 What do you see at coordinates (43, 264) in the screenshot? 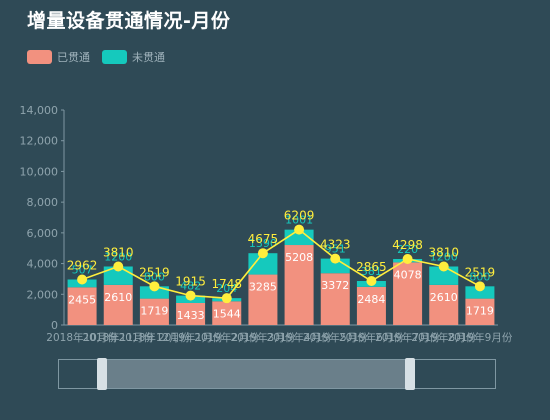
I see `y-tick-label: 4,000` at bounding box center [43, 264].